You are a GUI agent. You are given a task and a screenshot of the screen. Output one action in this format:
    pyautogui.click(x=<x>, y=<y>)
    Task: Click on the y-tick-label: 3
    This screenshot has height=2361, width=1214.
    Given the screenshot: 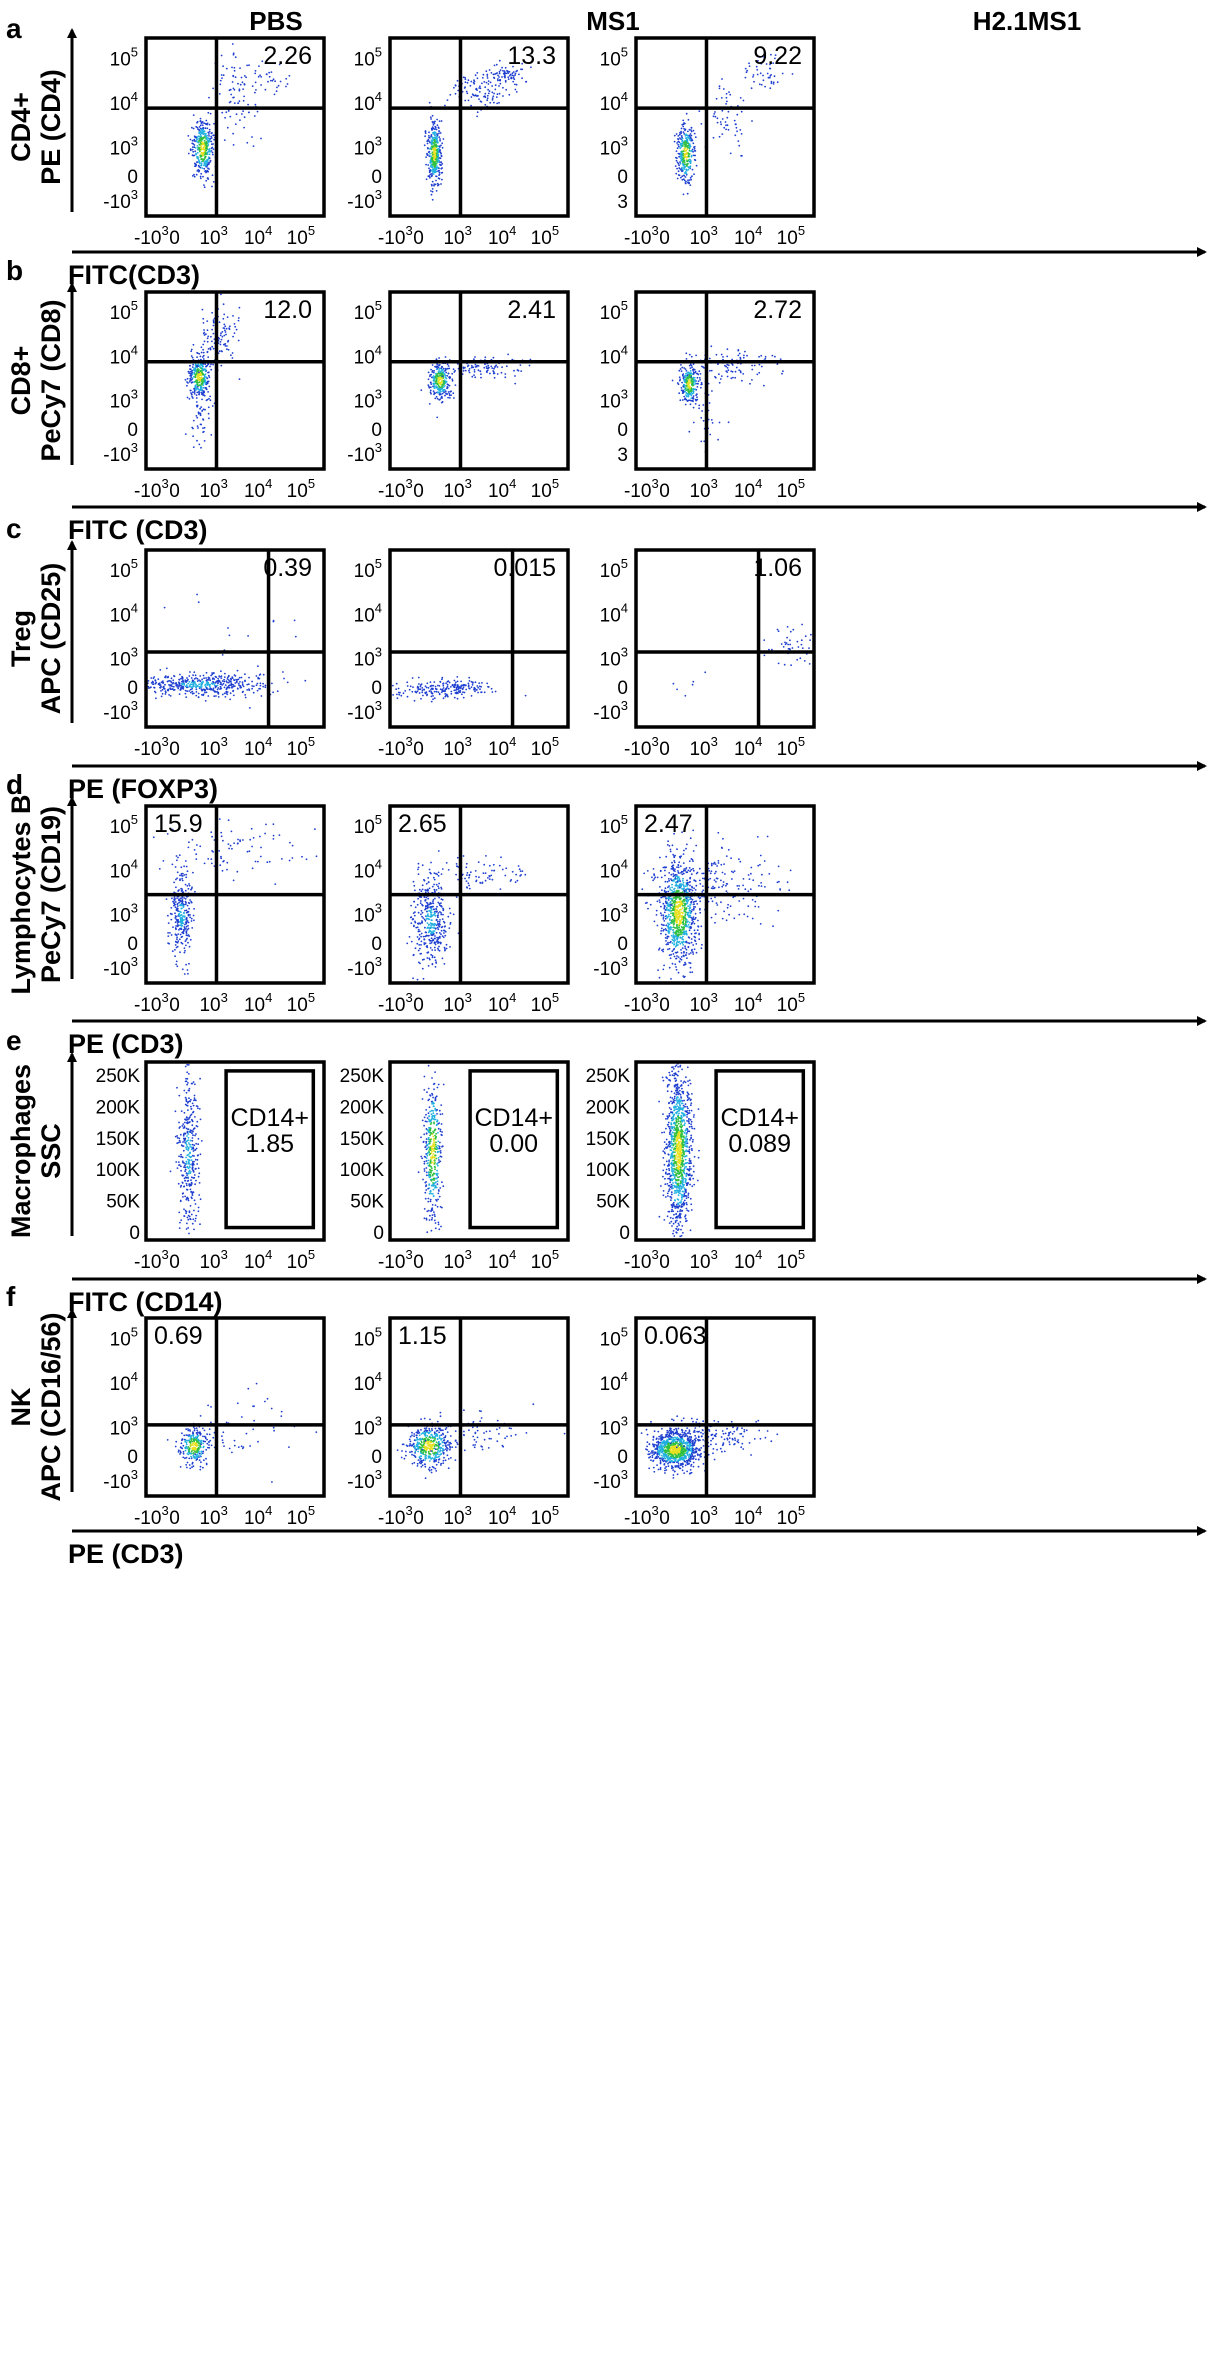 What is the action you would take?
    pyautogui.click(x=622, y=455)
    